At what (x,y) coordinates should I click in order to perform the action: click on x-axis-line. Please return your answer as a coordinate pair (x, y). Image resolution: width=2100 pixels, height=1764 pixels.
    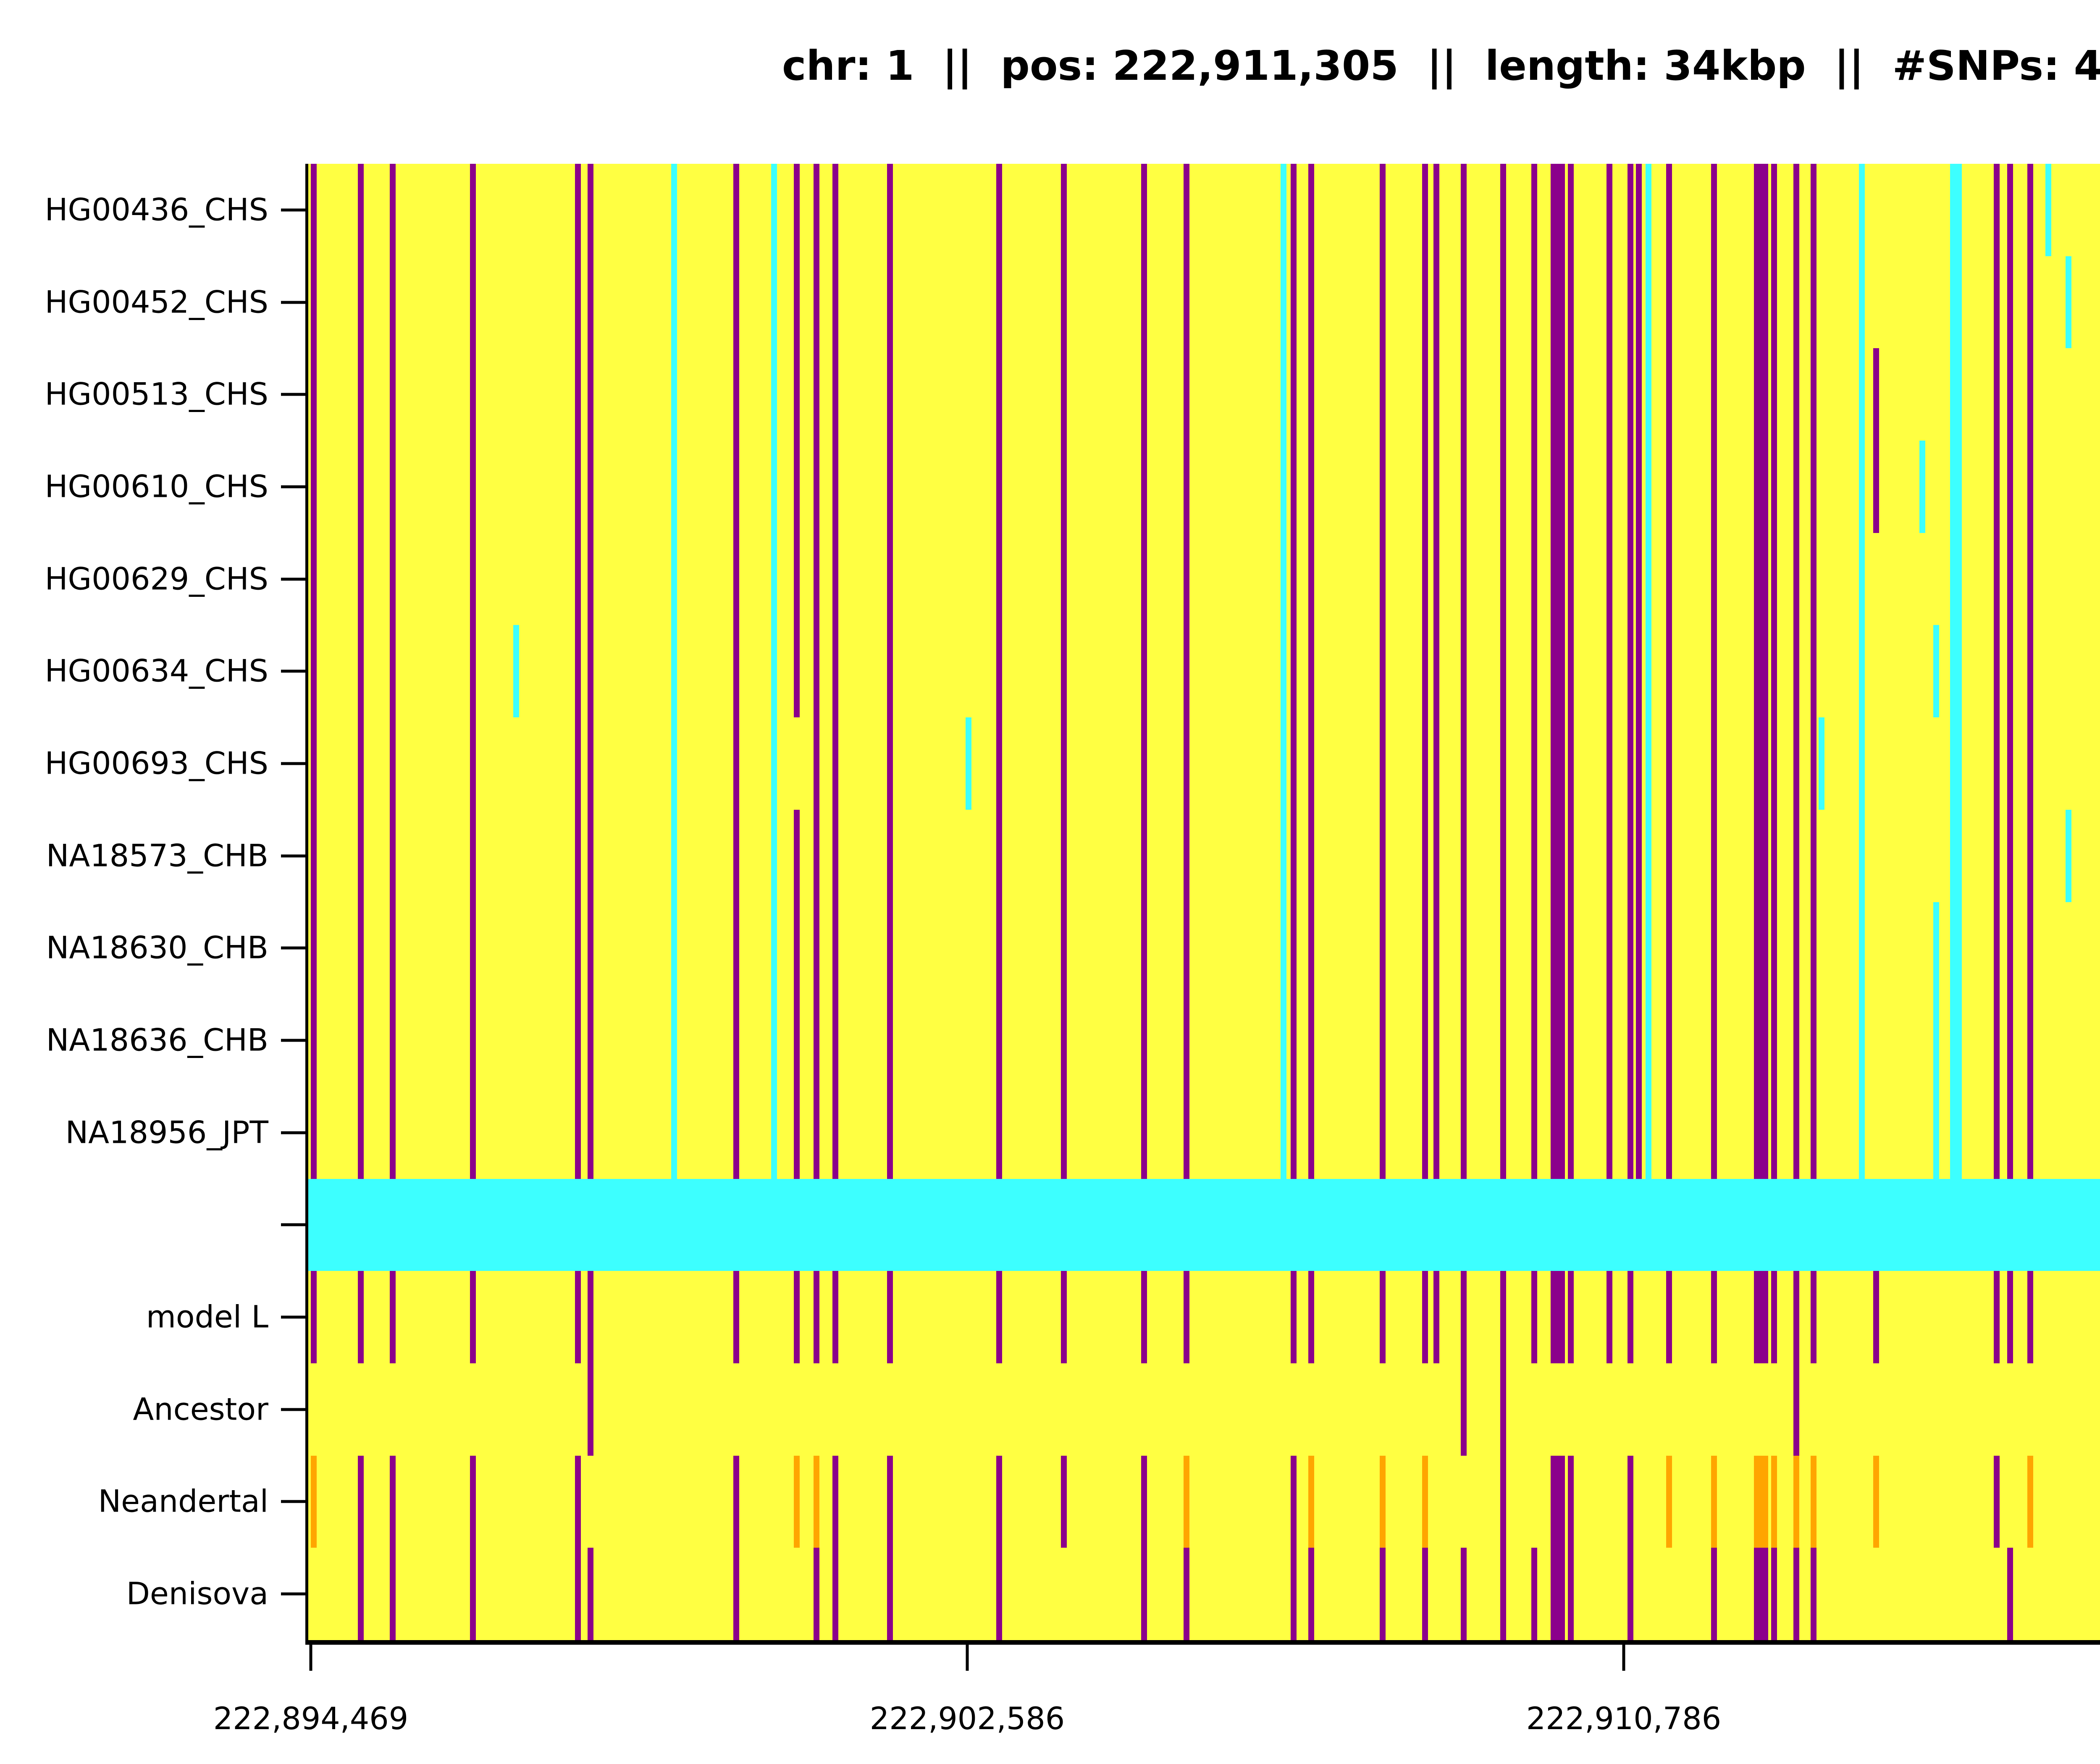
    Looking at the image, I should click on (1202, 1642).